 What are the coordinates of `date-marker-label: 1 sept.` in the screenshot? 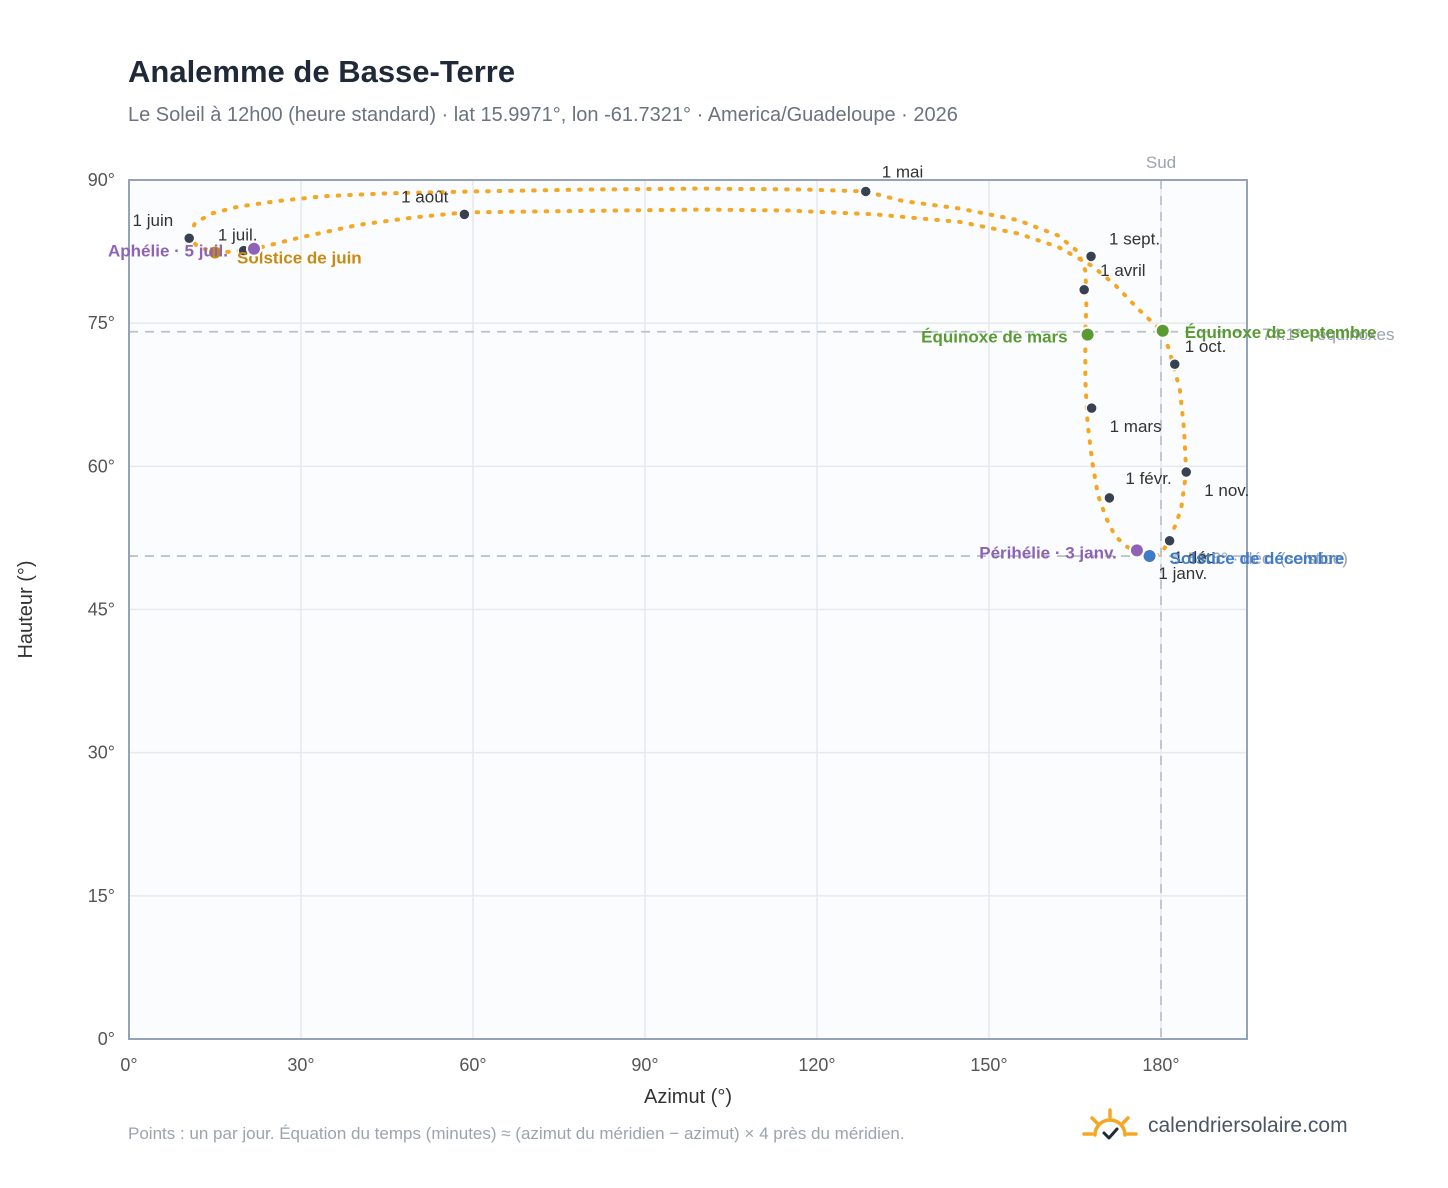 It's located at (1134, 238).